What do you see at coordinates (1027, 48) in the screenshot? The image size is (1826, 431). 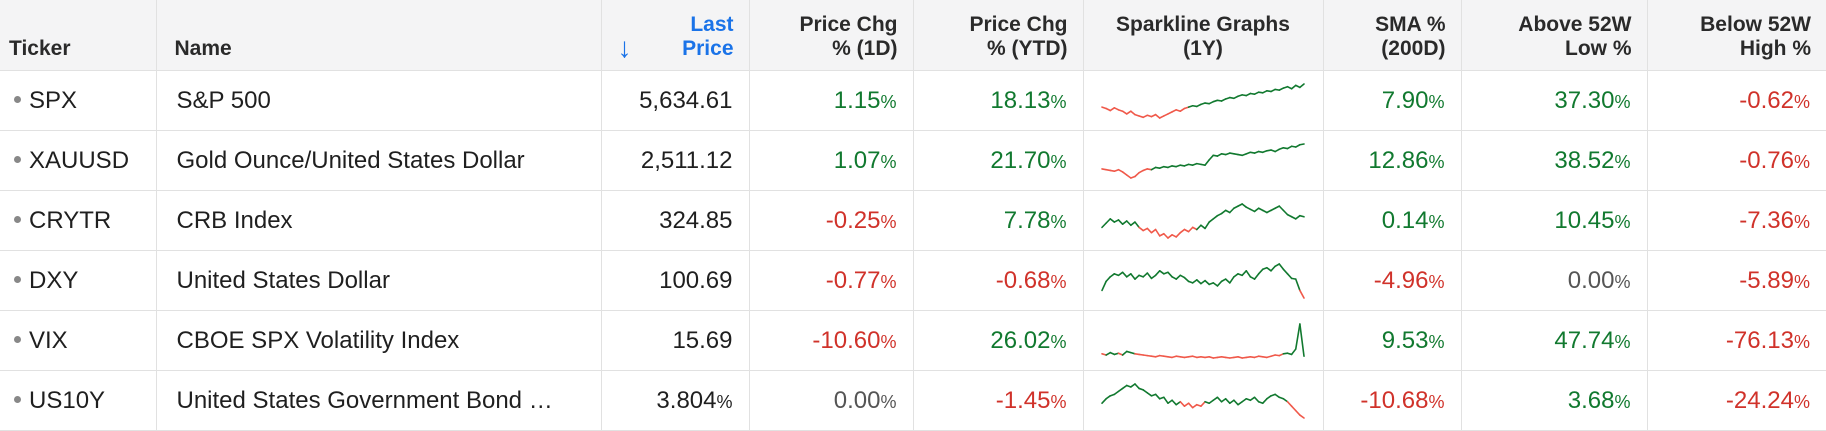 I see `column-header-label: % (YTD)` at bounding box center [1027, 48].